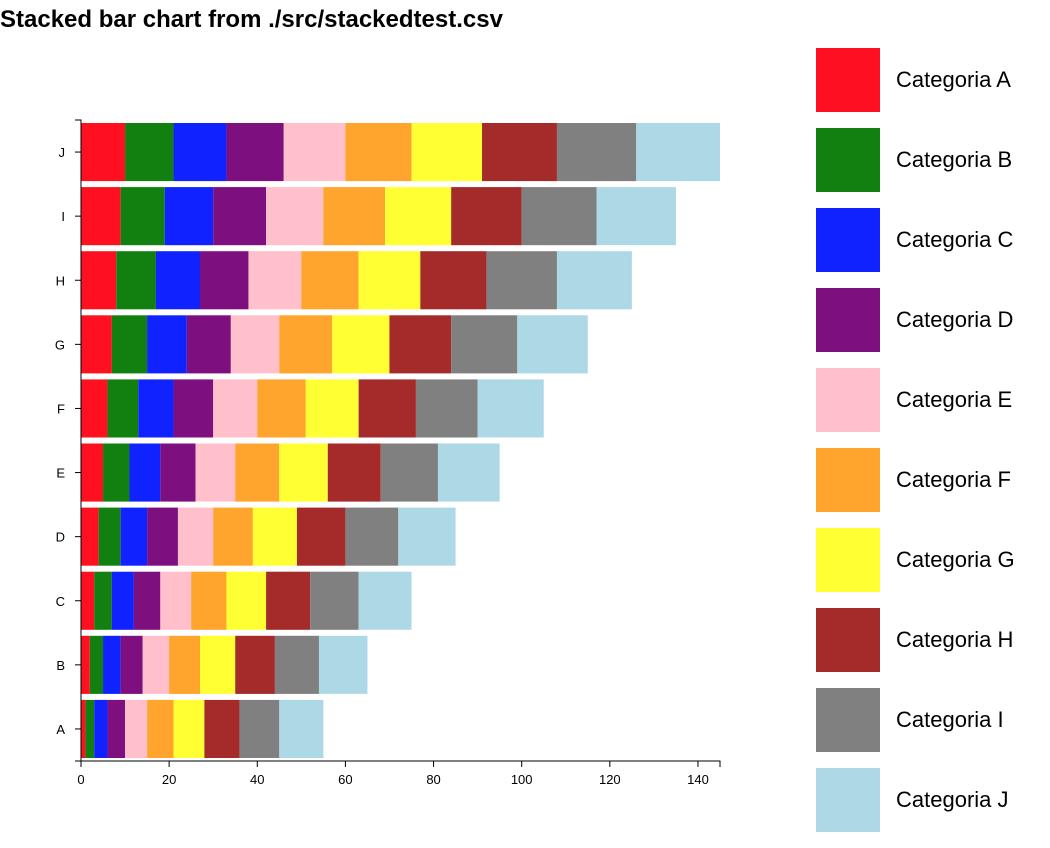  What do you see at coordinates (60, 280) in the screenshot?
I see `y-tick-label-H: H` at bounding box center [60, 280].